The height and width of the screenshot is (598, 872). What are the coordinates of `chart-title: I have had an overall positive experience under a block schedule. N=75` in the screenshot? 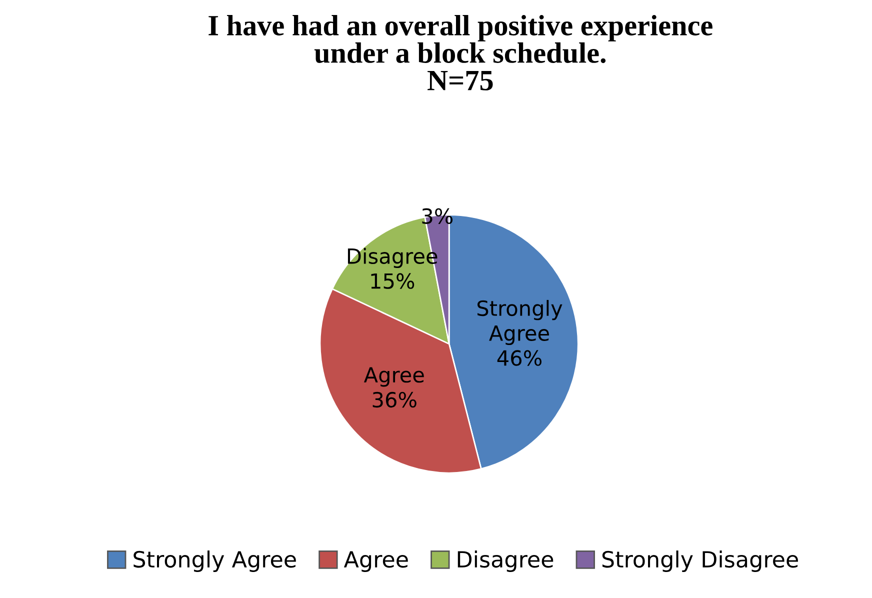 It's located at (460, 52).